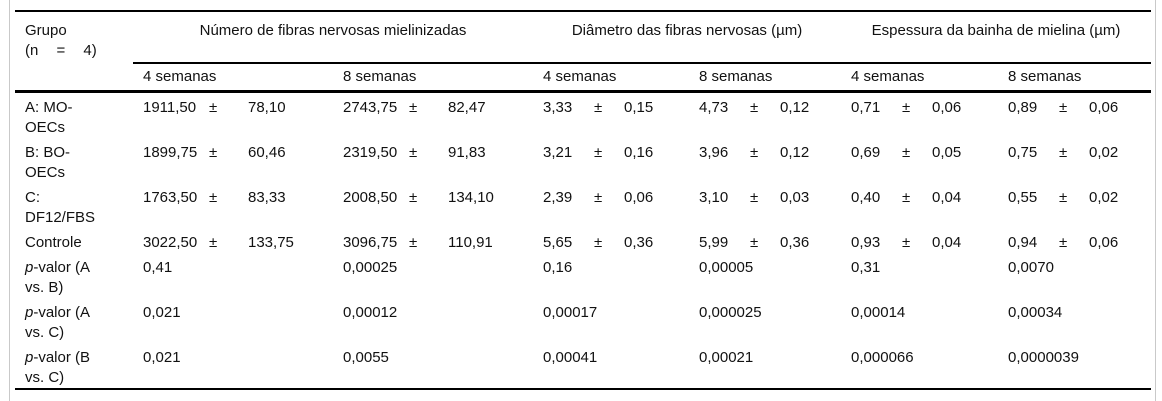 The image size is (1162, 401). Describe the element at coordinates (558, 267) in the screenshot. I see `p-value: 0,16` at that location.